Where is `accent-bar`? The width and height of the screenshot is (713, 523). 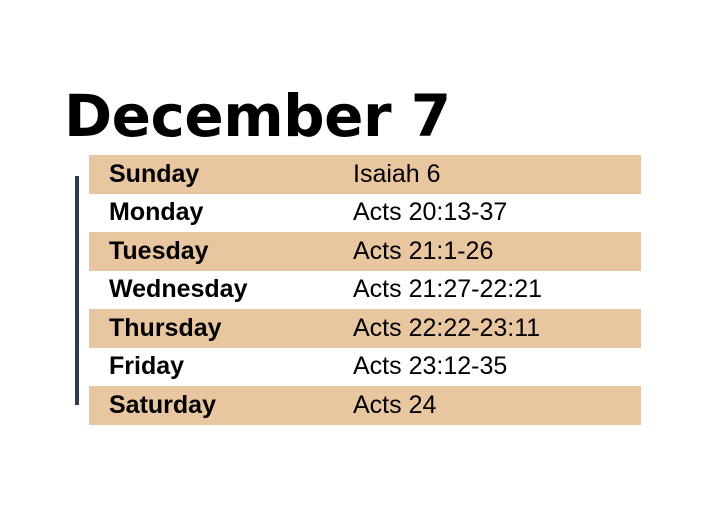 accent-bar is located at coordinates (77, 290).